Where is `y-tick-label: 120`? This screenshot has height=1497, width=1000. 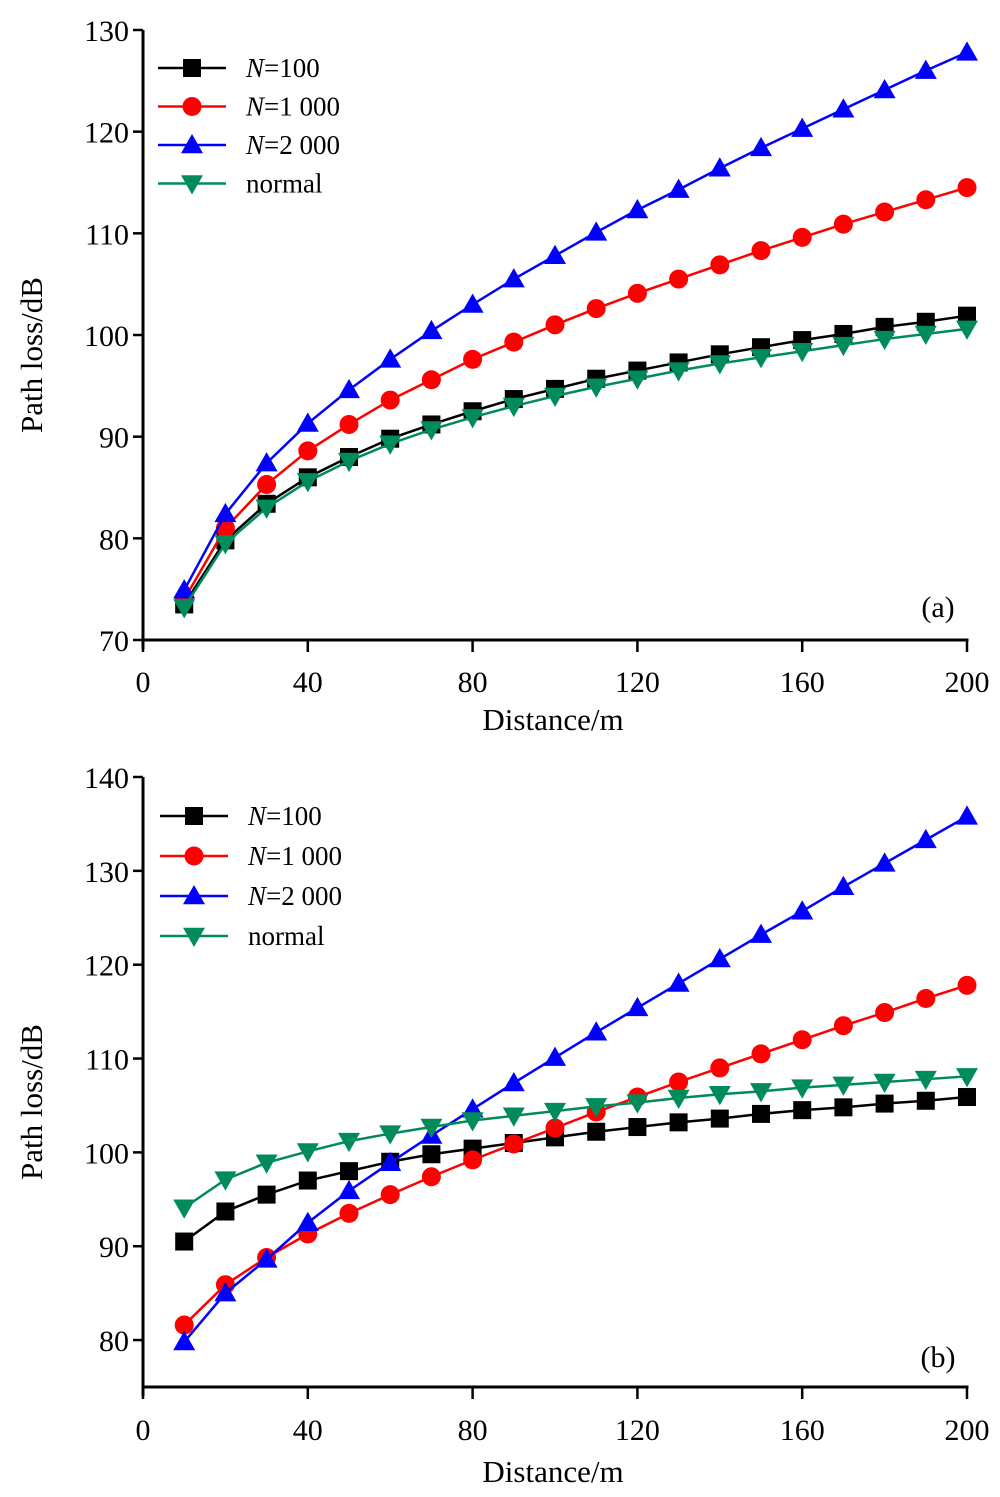
y-tick-label: 120 is located at coordinates (106, 133).